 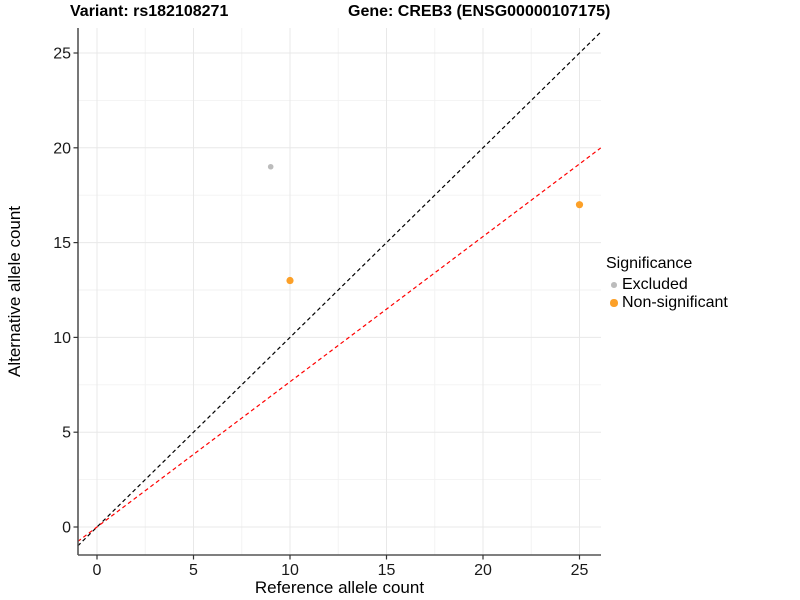 What do you see at coordinates (66, 528) in the screenshot?
I see `y-tick-label: 0` at bounding box center [66, 528].